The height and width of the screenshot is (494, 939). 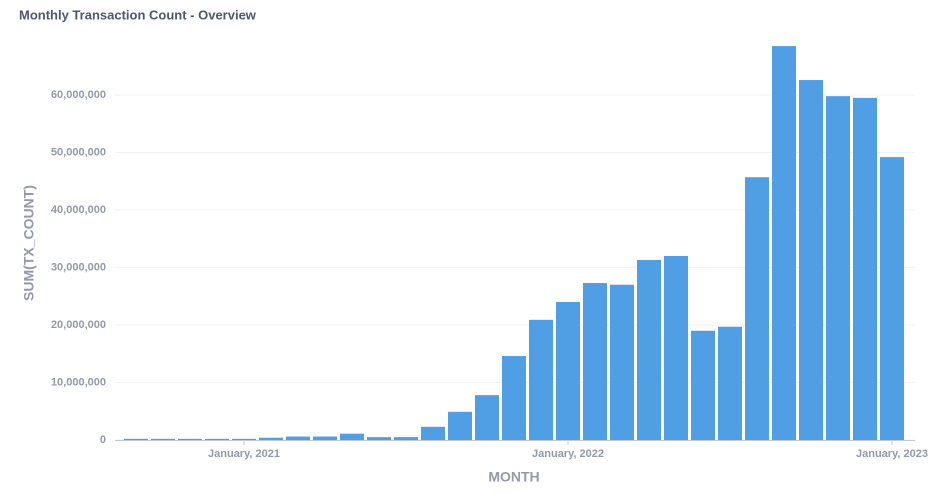 What do you see at coordinates (78, 210) in the screenshot?
I see `y-tick-label: 40,000,000` at bounding box center [78, 210].